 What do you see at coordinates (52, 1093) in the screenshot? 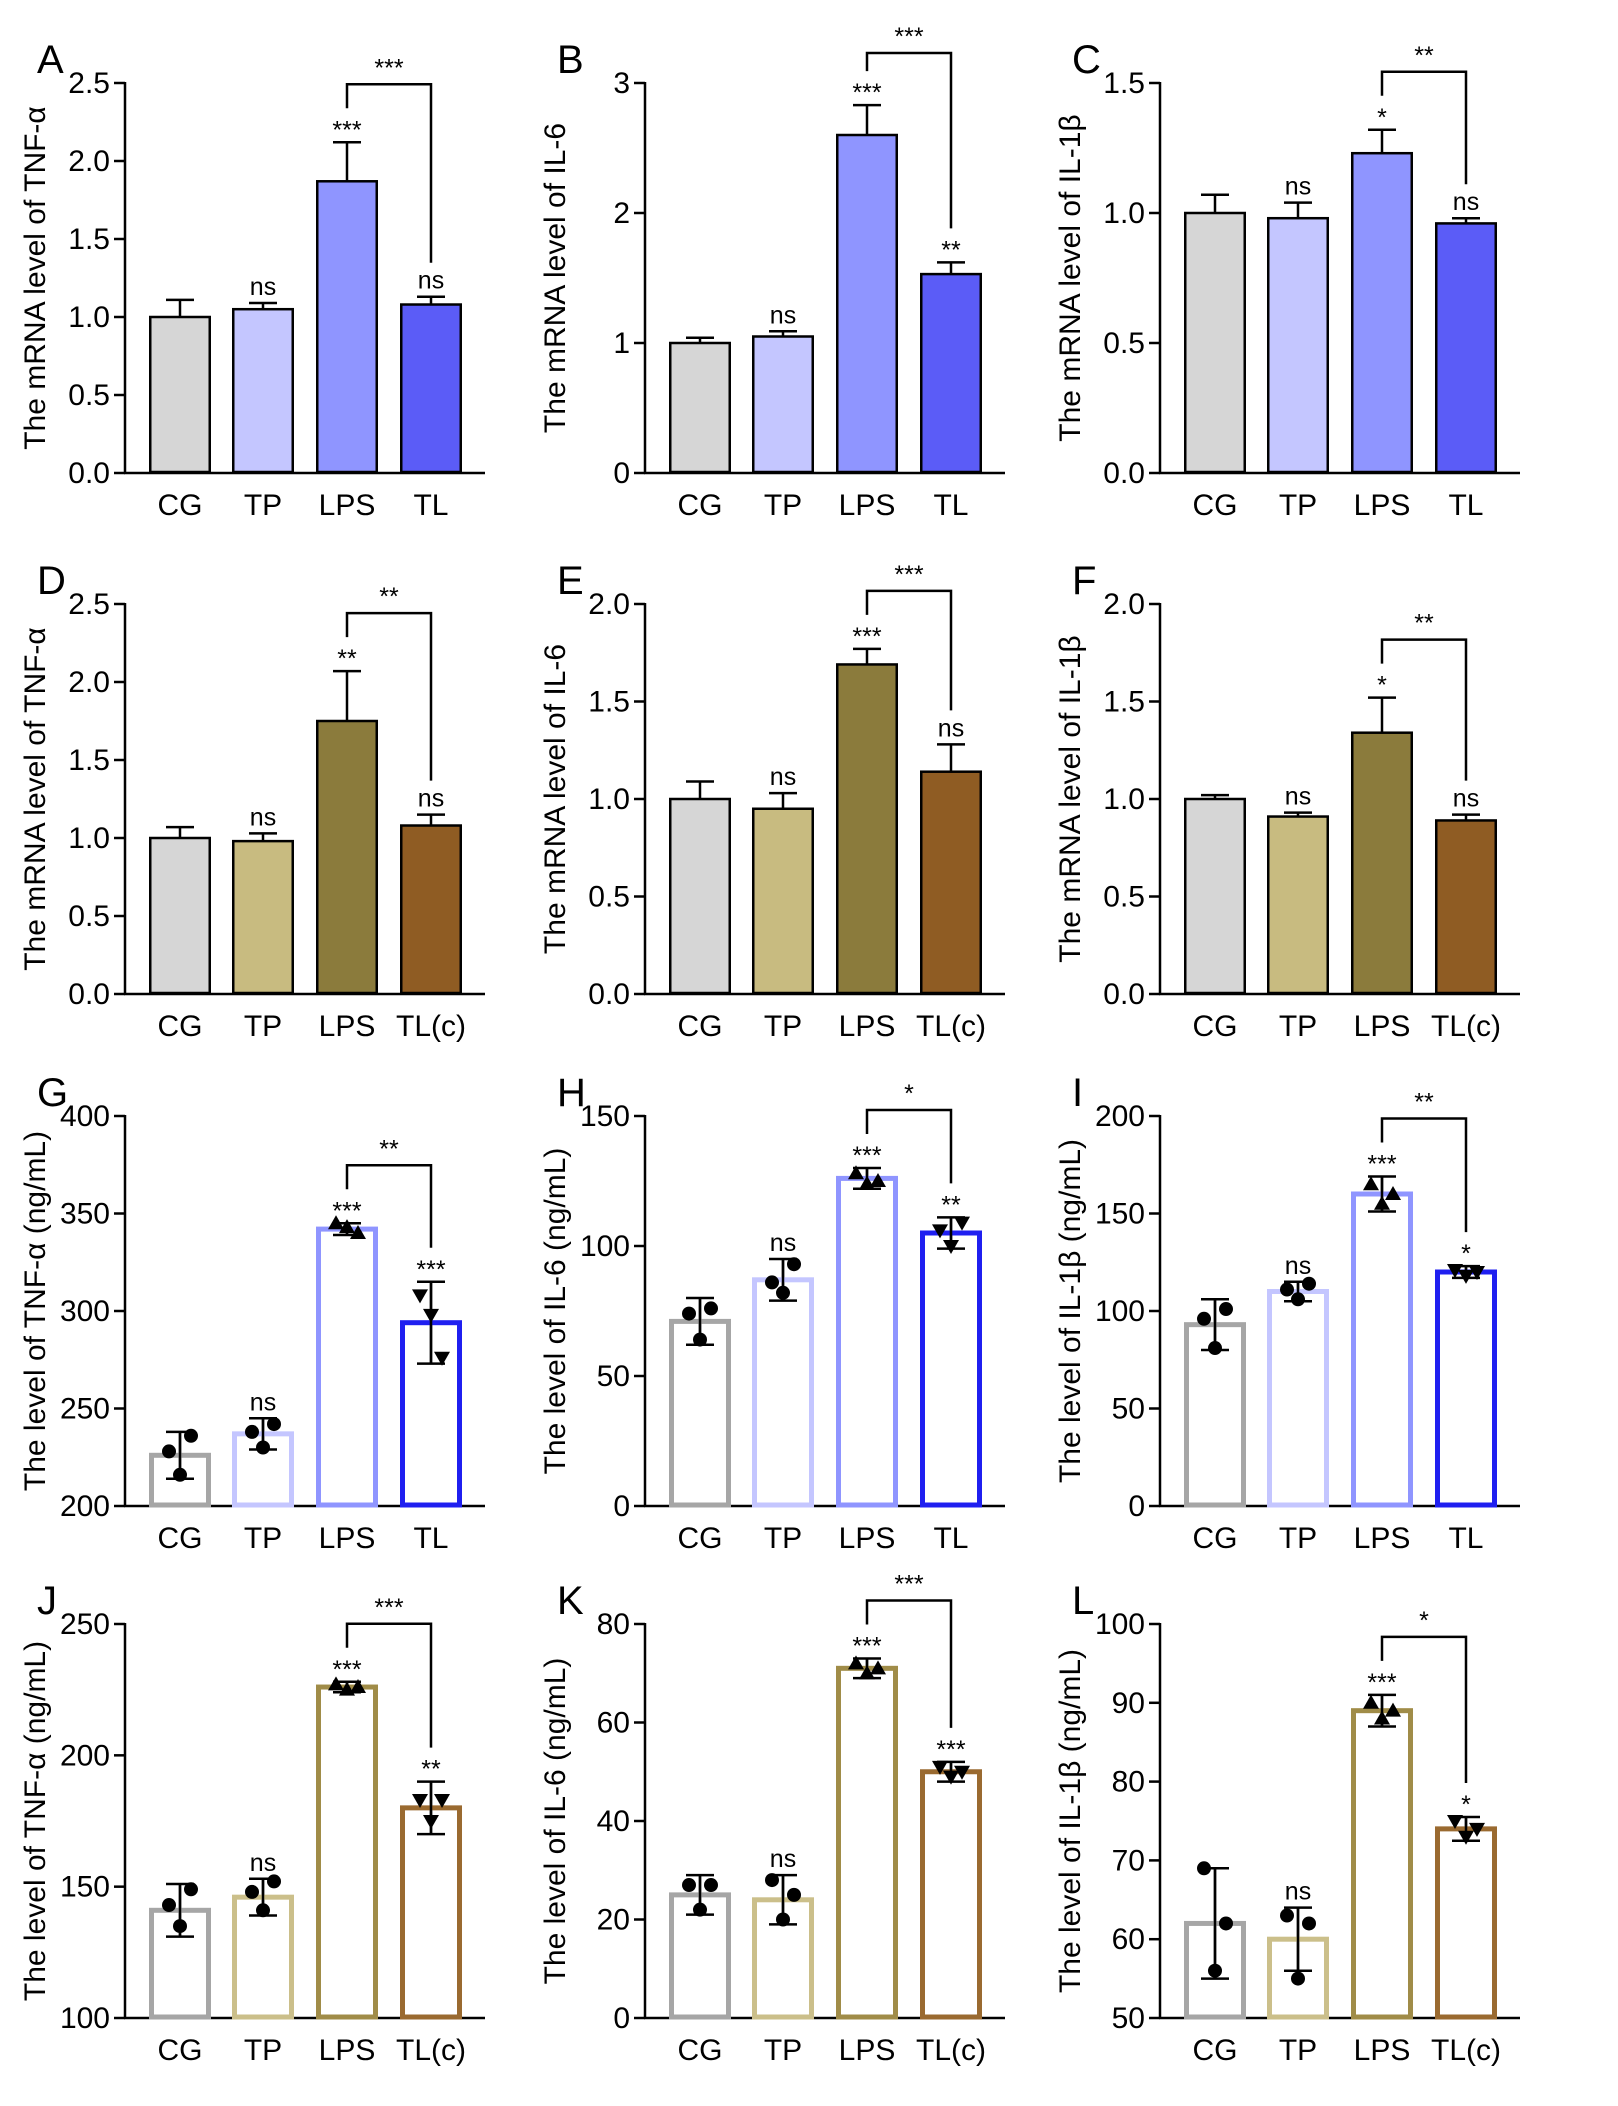
I see `panel-letter: G` at bounding box center [52, 1093].